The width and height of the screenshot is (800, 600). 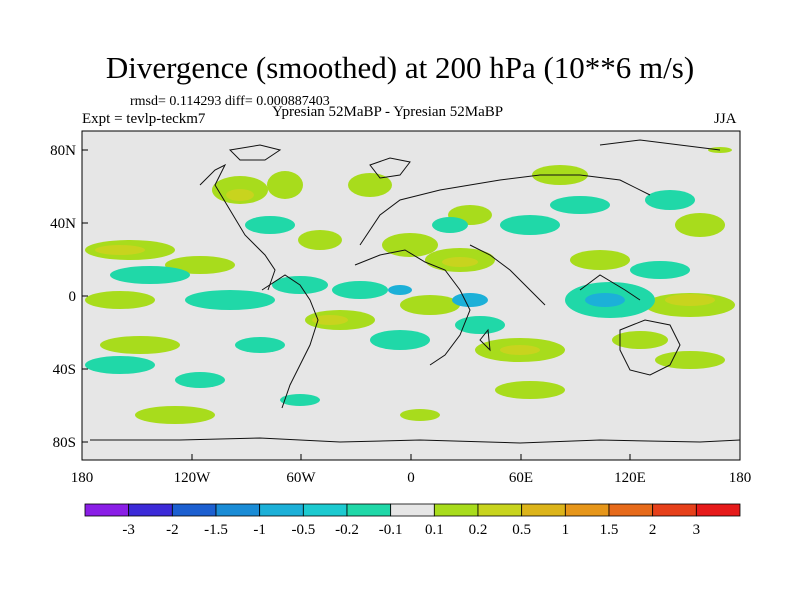 I want to click on colorbar-label: -3, so click(x=128, y=530).